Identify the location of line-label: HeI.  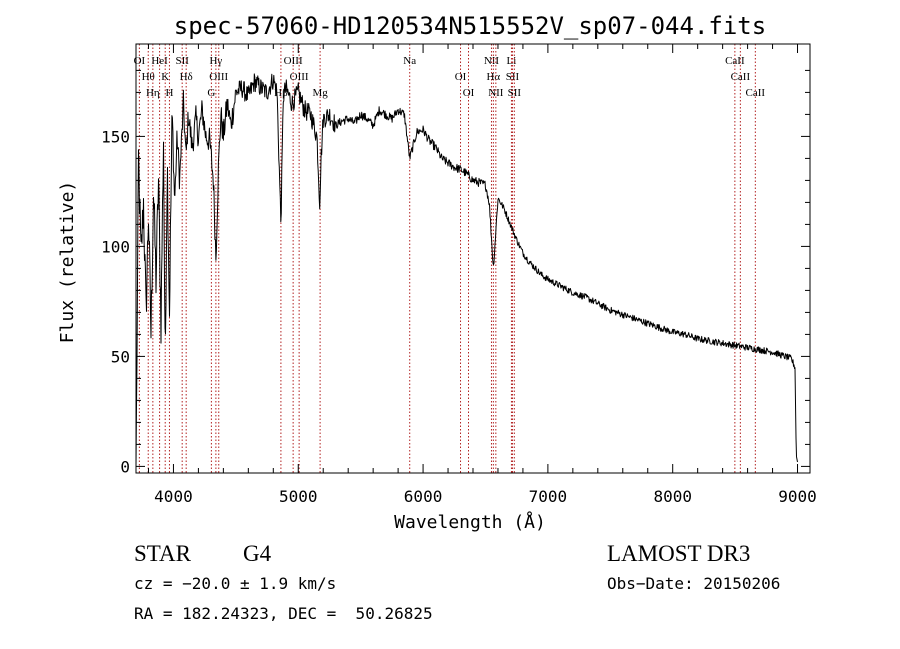
(159, 61).